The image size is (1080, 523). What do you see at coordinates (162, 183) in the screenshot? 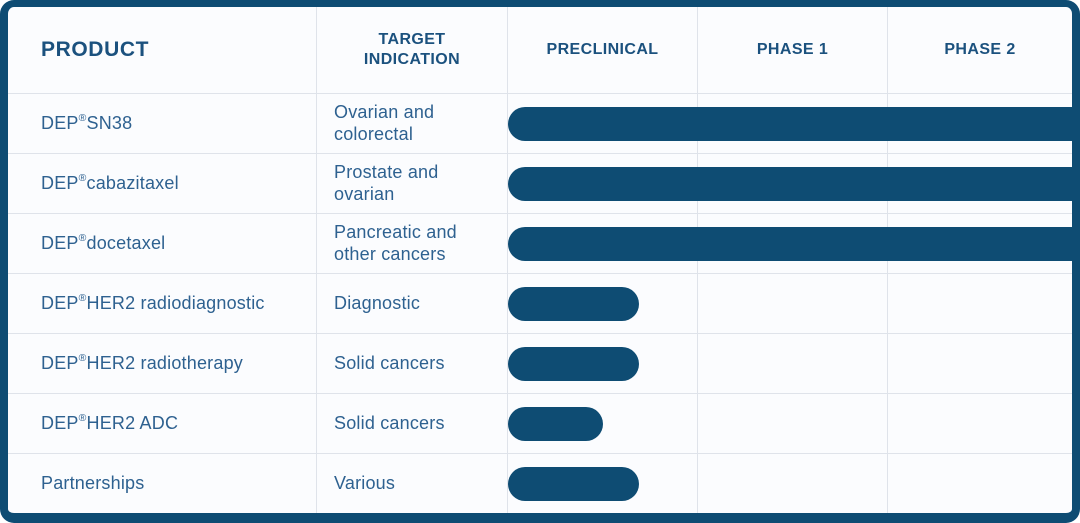
I see `product-name: DEP ® cabazitaxel` at bounding box center [162, 183].